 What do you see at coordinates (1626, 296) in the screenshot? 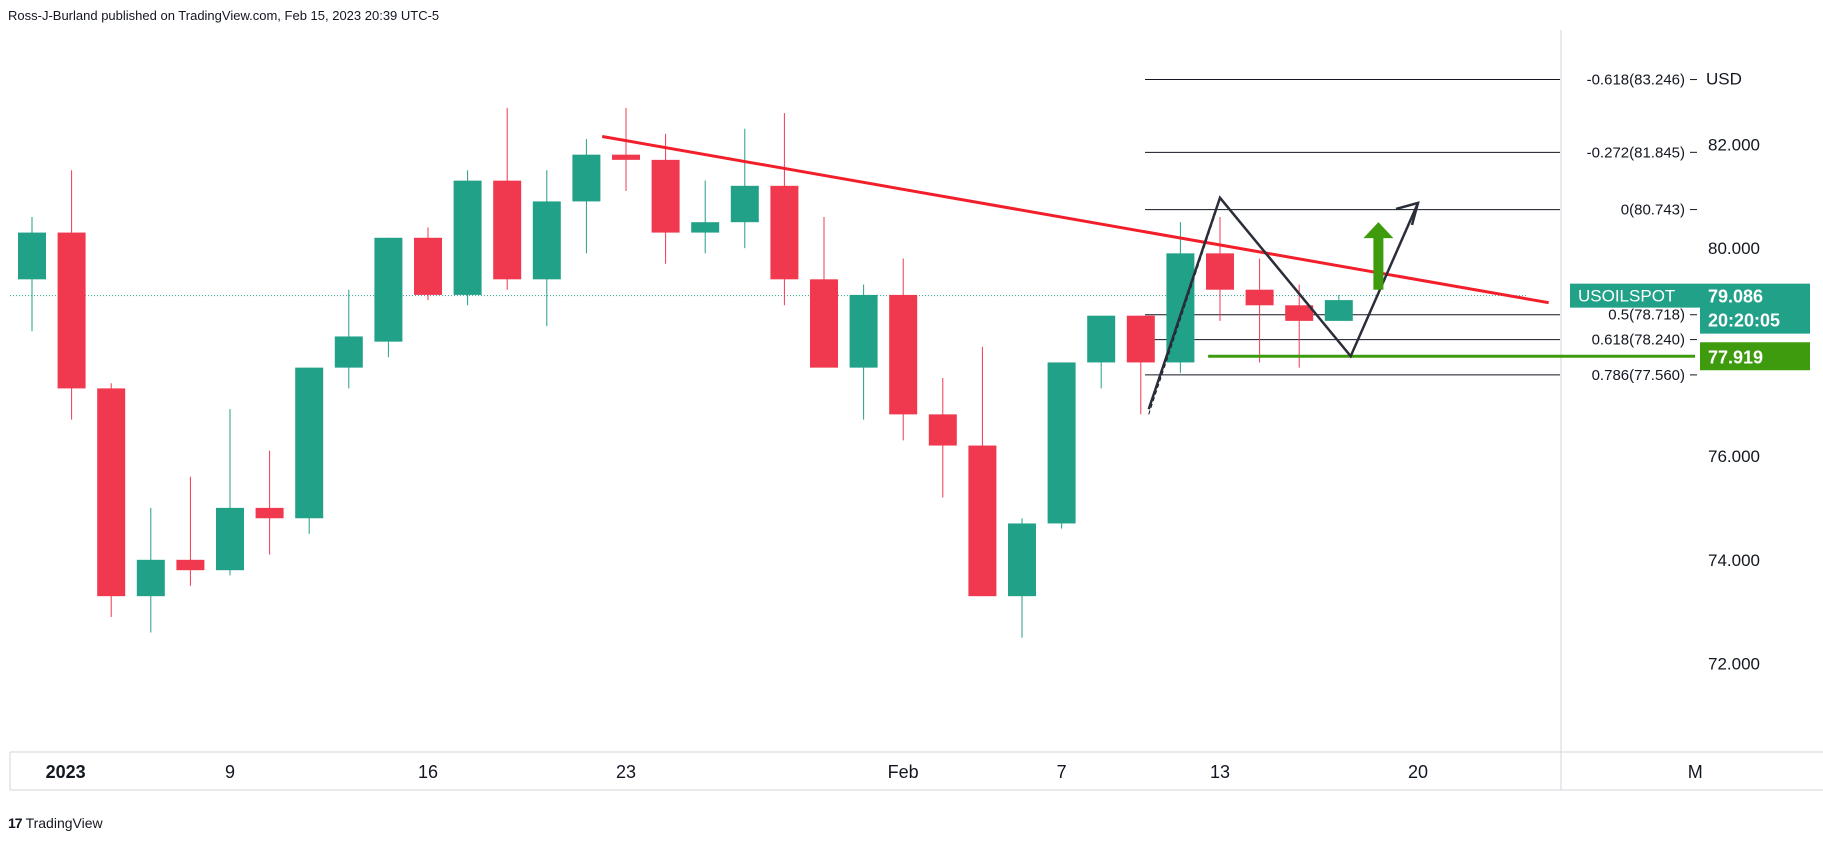
I see `symbol-label: USOILSPOT` at bounding box center [1626, 296].